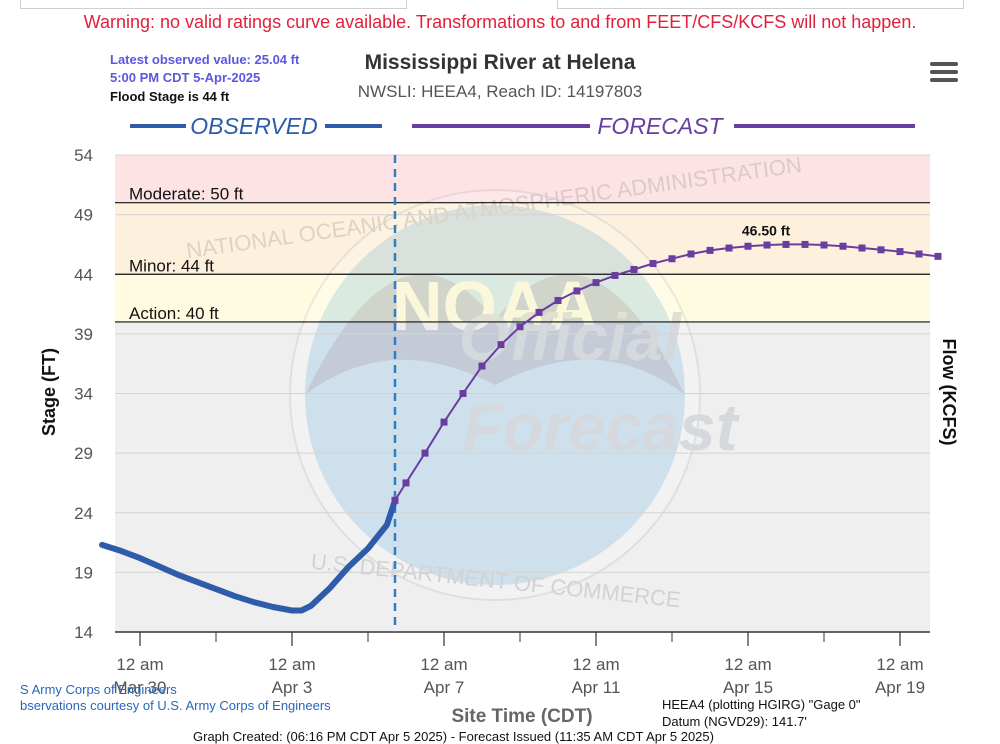  What do you see at coordinates (900, 687) in the screenshot?
I see `x-tick-label-date: Apr 19` at bounding box center [900, 687].